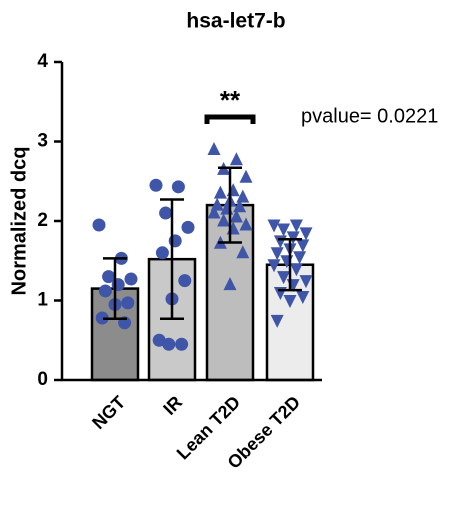 This screenshot has width=473, height=505. Describe the element at coordinates (230, 119) in the screenshot. I see `significance-bracket` at that location.